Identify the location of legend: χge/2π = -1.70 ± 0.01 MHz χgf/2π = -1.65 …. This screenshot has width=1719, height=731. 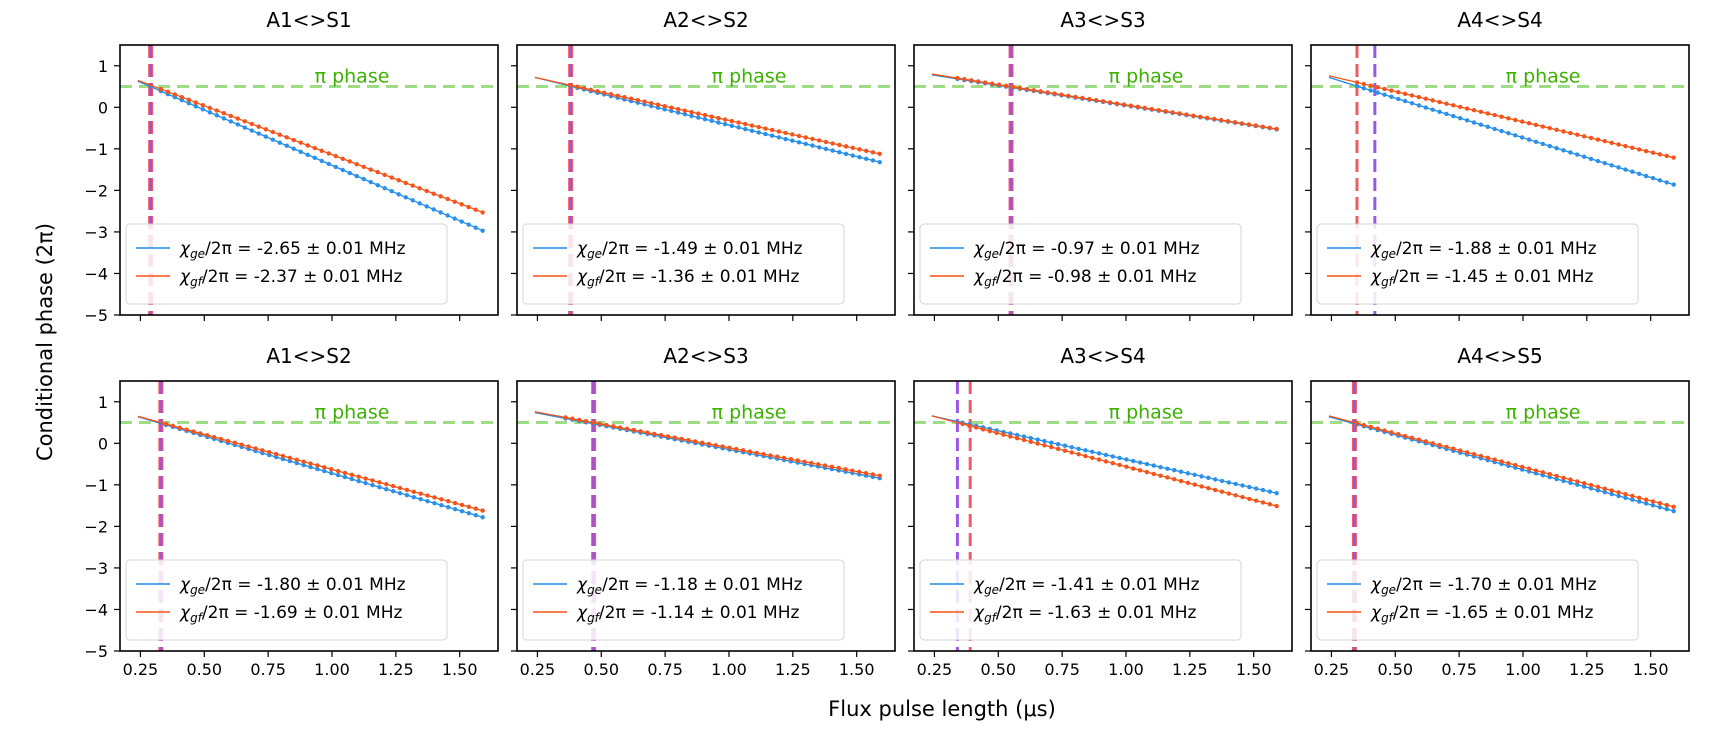
(1477, 600).